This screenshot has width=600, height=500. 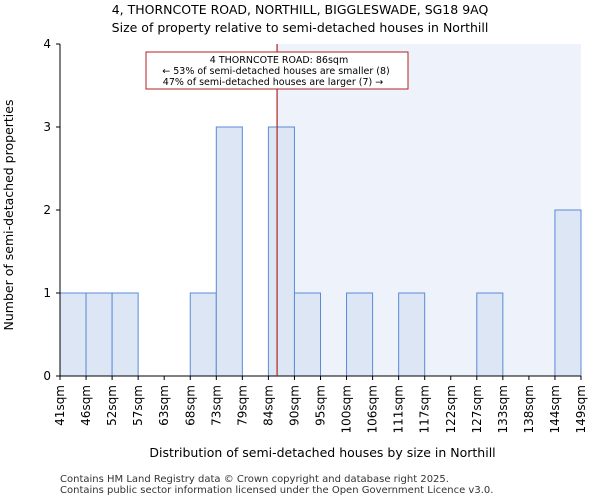 I want to click on histogram-bar-100sqm, so click(x=360, y=334).